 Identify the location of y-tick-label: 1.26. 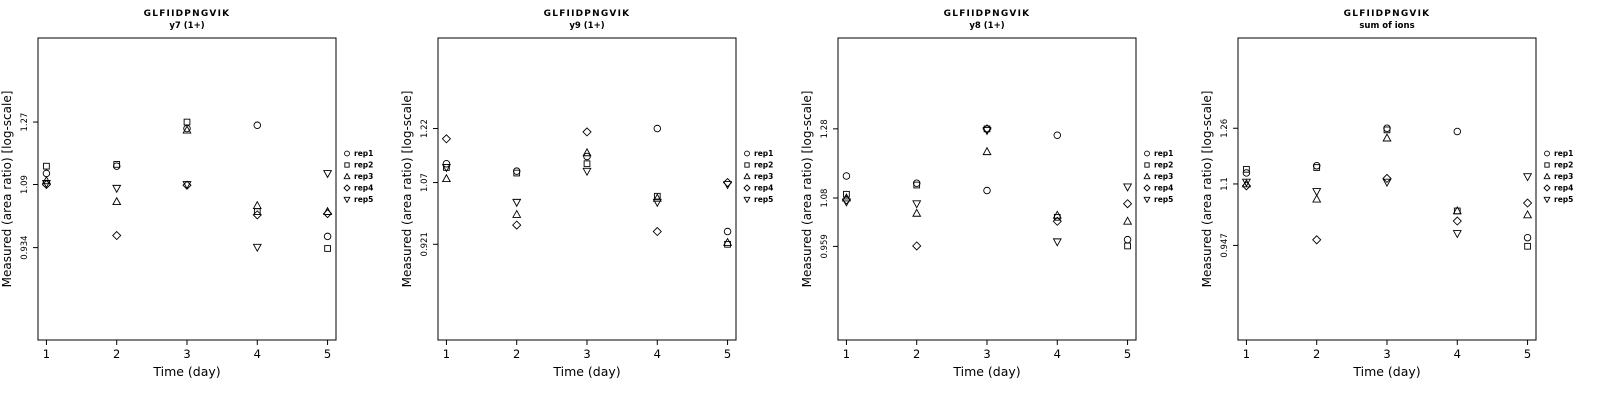
(1225, 128).